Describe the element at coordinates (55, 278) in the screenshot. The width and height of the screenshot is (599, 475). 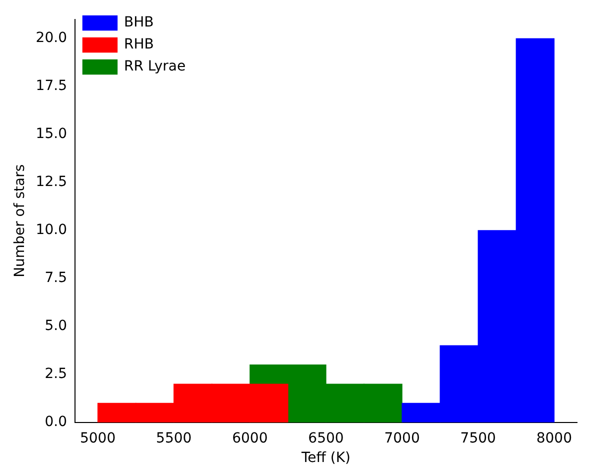
I see `y-tick-label: 7.5` at that location.